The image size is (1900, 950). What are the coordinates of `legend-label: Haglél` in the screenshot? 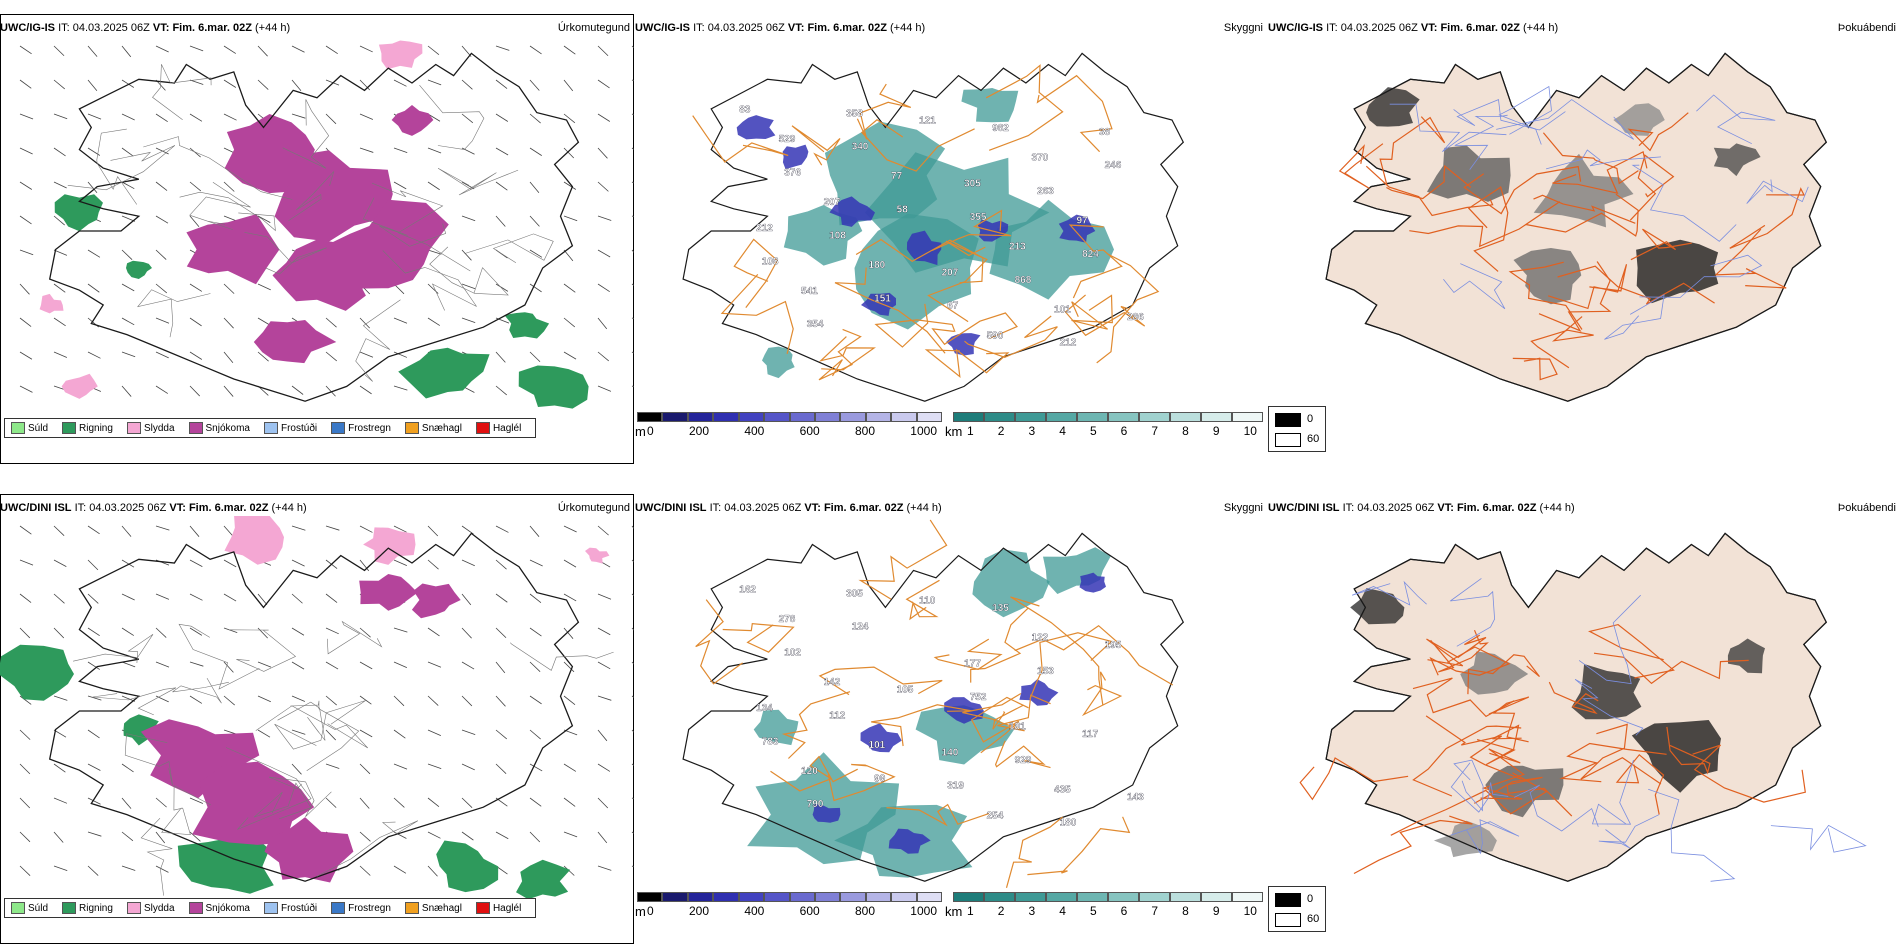 It's located at (507, 428).